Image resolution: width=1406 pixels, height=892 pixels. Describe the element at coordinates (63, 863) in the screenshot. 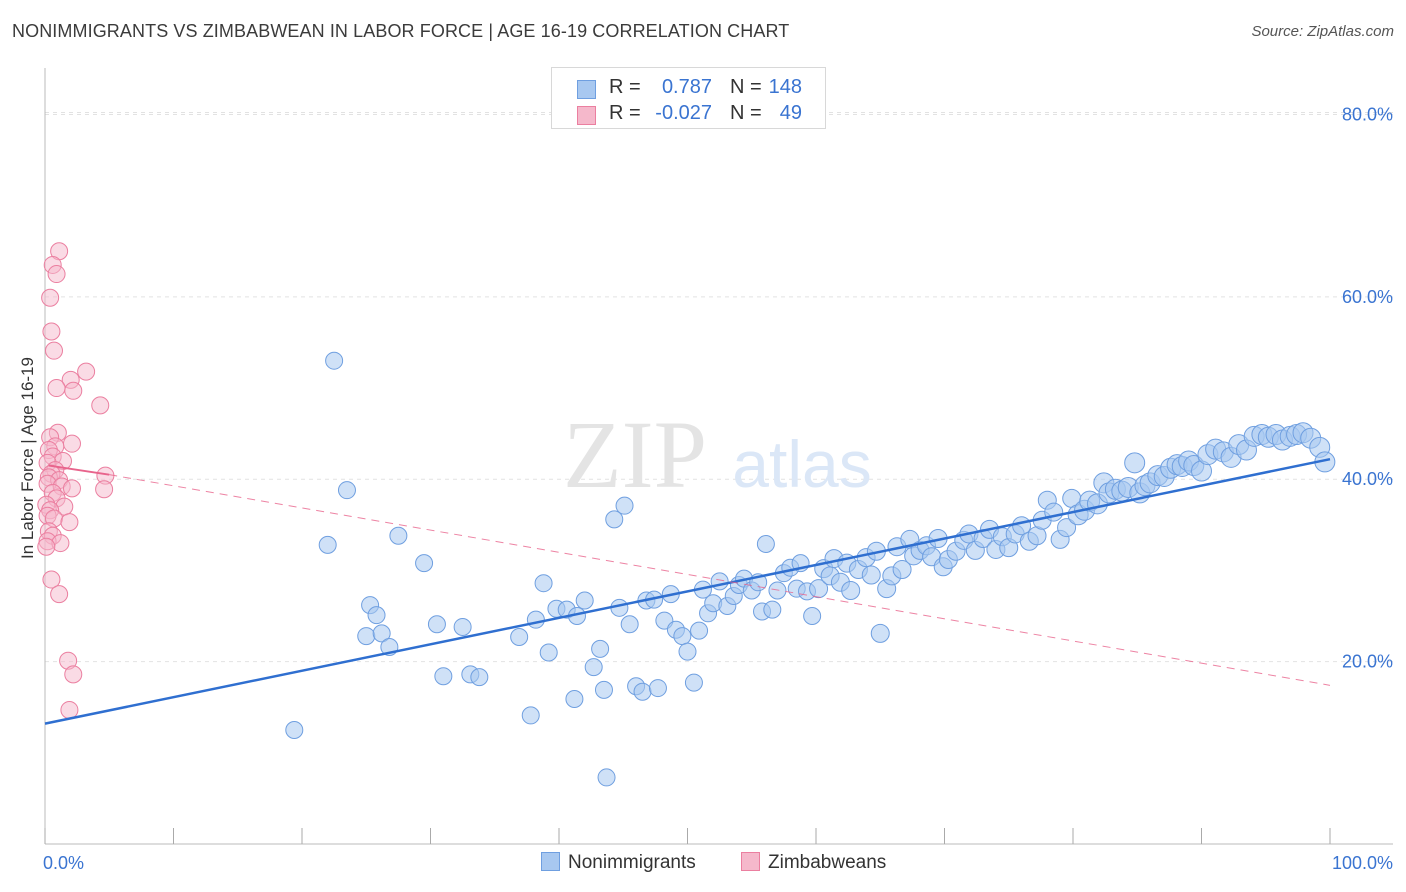

I see `x-tick-label: 0.0%` at that location.